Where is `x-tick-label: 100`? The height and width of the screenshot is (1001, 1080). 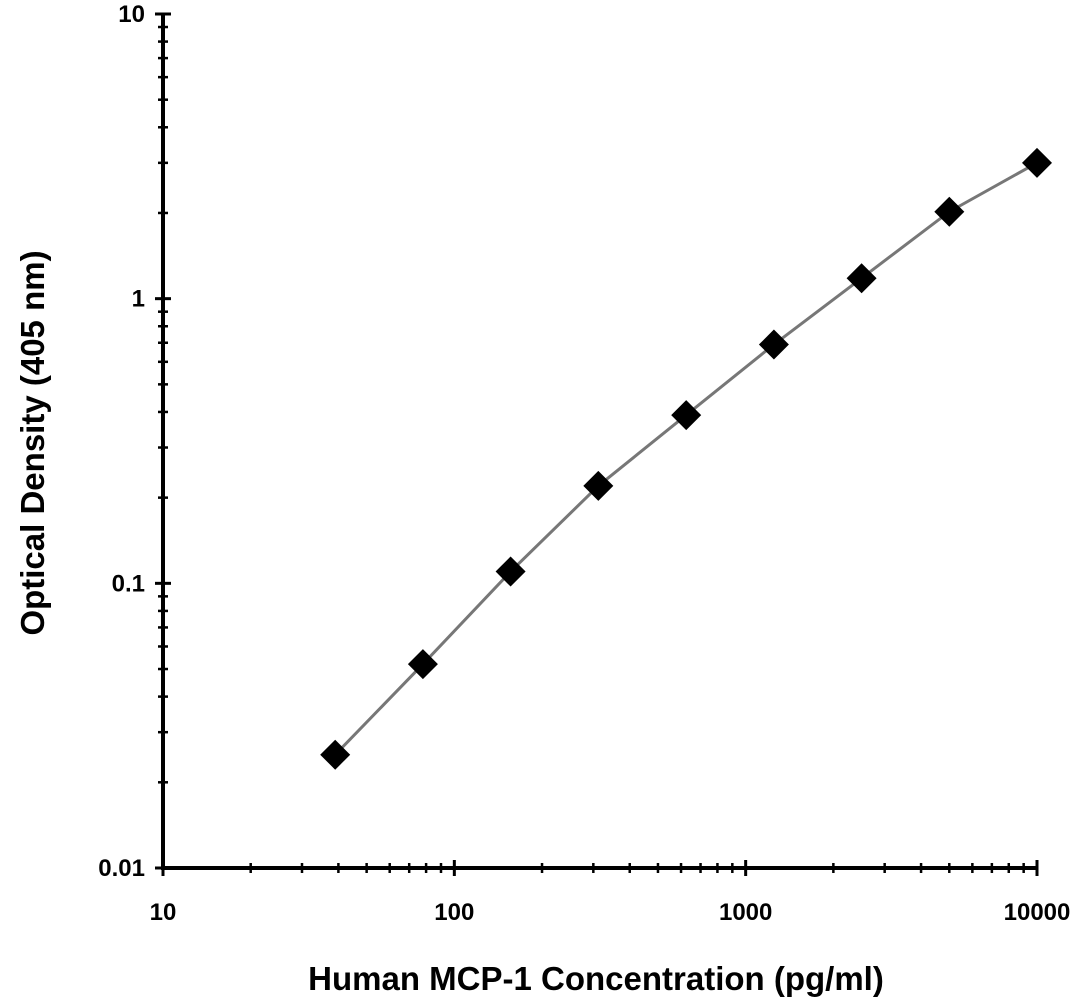 x-tick-label: 100 is located at coordinates (454, 912).